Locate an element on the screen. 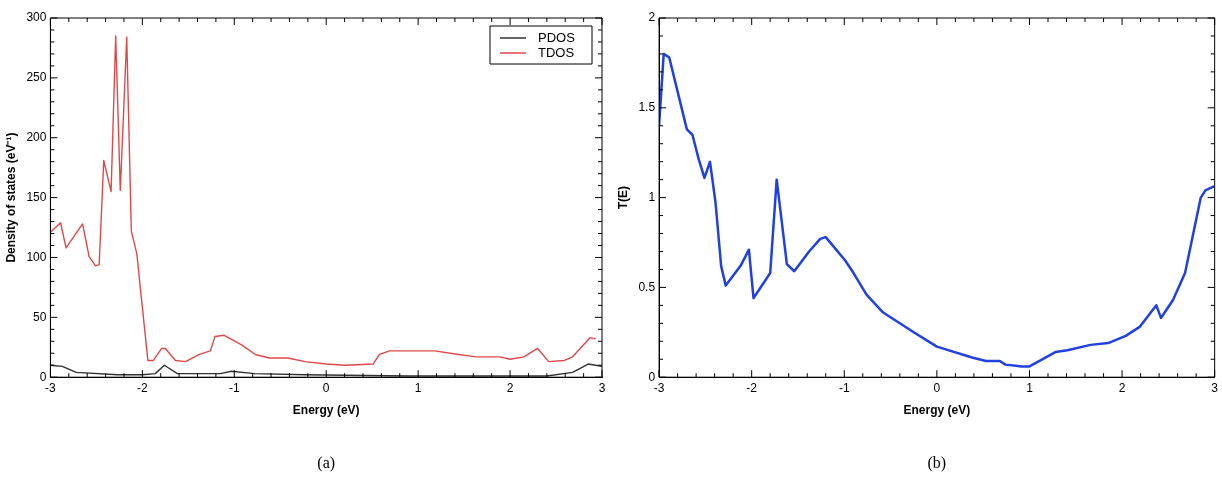 The width and height of the screenshot is (1222, 484). y-tick-label: 50 is located at coordinates (40, 316).